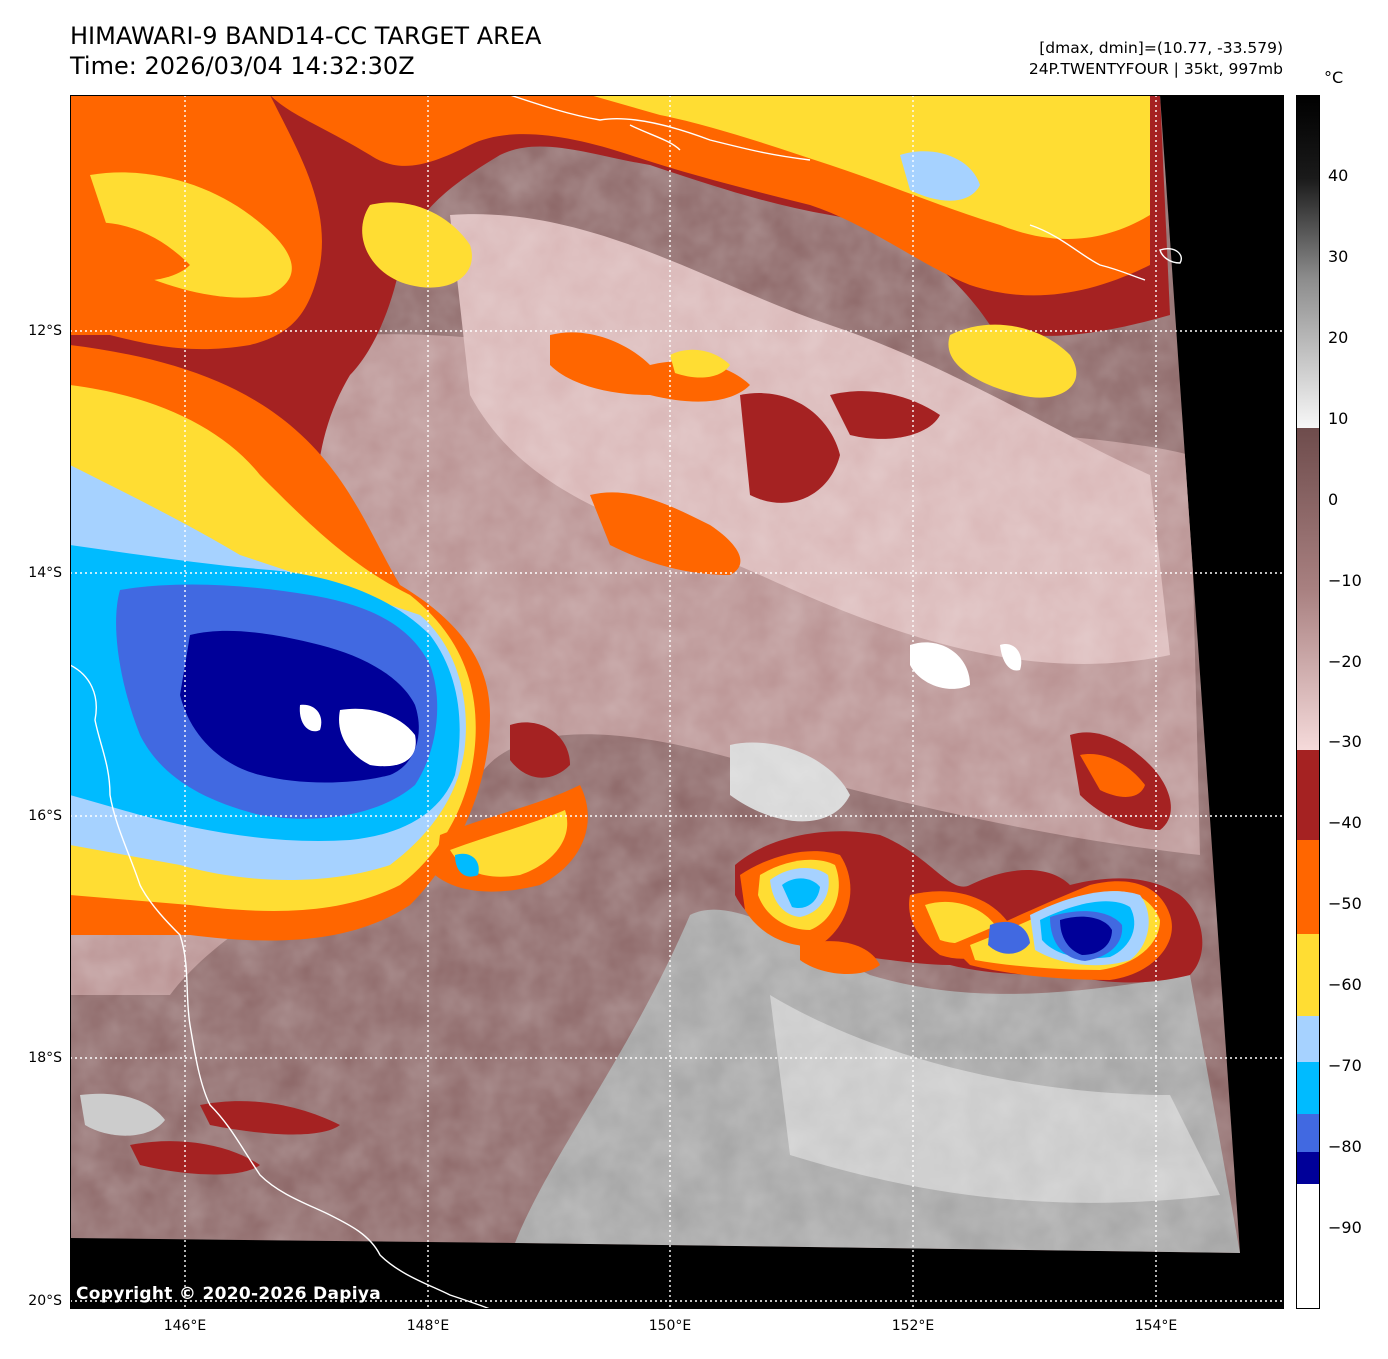 The height and width of the screenshot is (1359, 1388). I want to click on colorbar-tick-label: −20, so click(1345, 661).